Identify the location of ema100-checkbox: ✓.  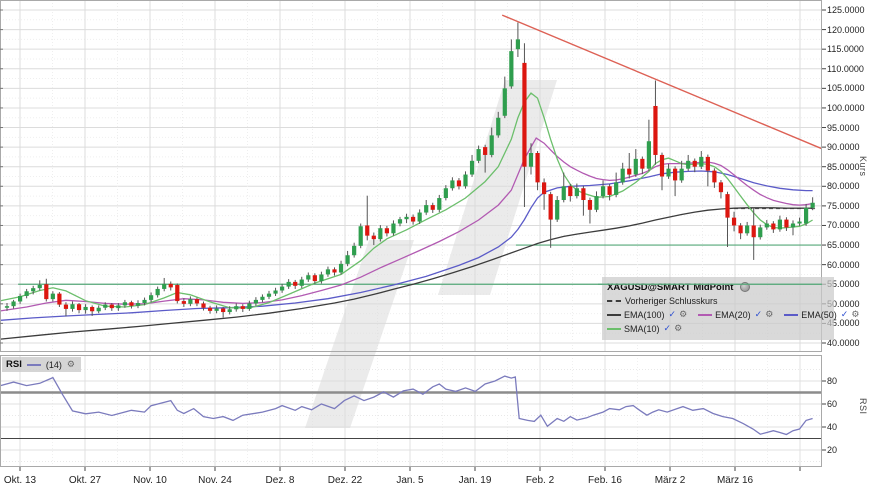
(672, 315).